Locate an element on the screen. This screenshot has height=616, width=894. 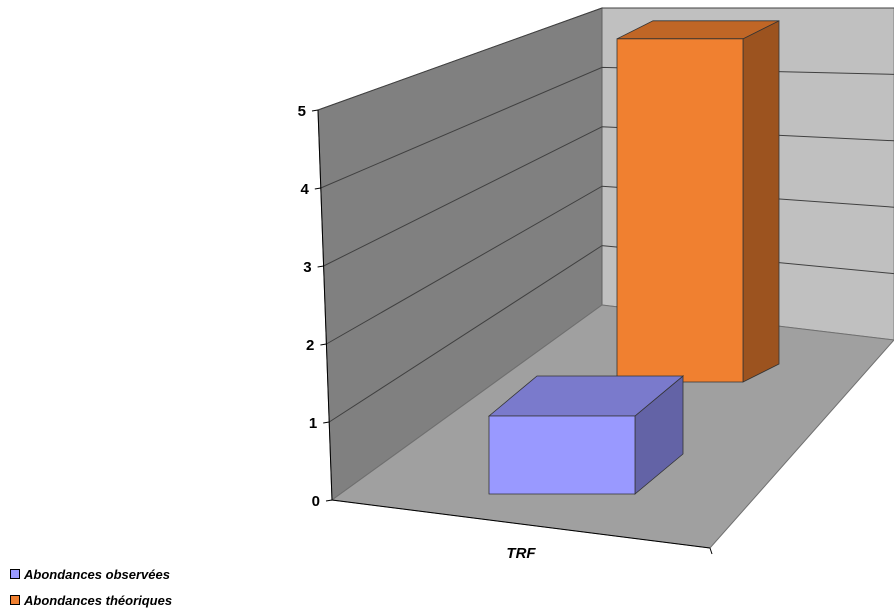
legend-item-observed: Abondances observées is located at coordinates (91, 574).